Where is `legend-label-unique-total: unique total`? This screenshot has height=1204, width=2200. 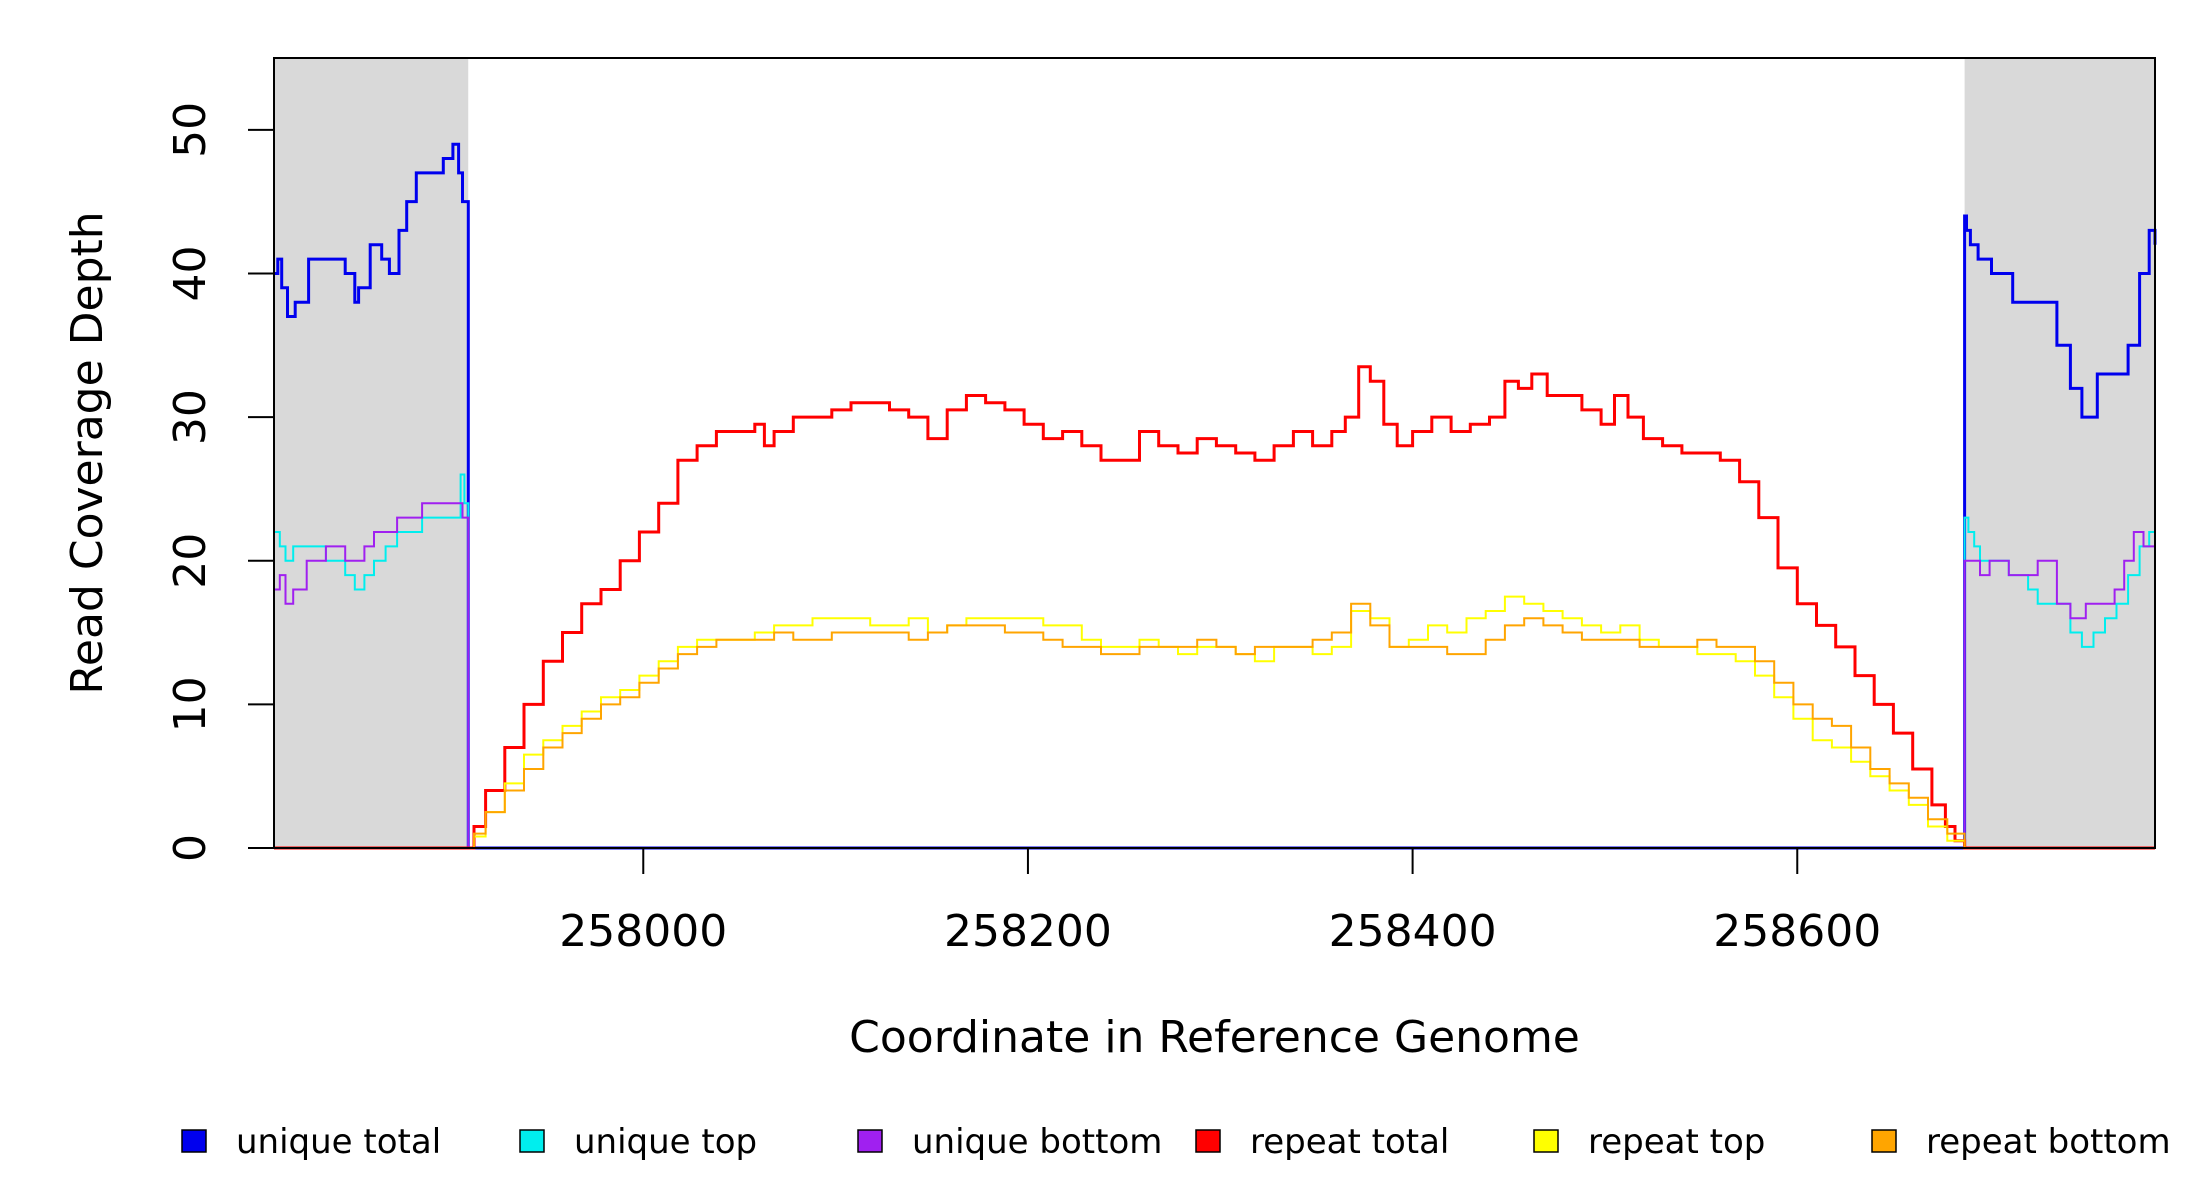
legend-label-unique-total: unique total is located at coordinates (338, 1142).